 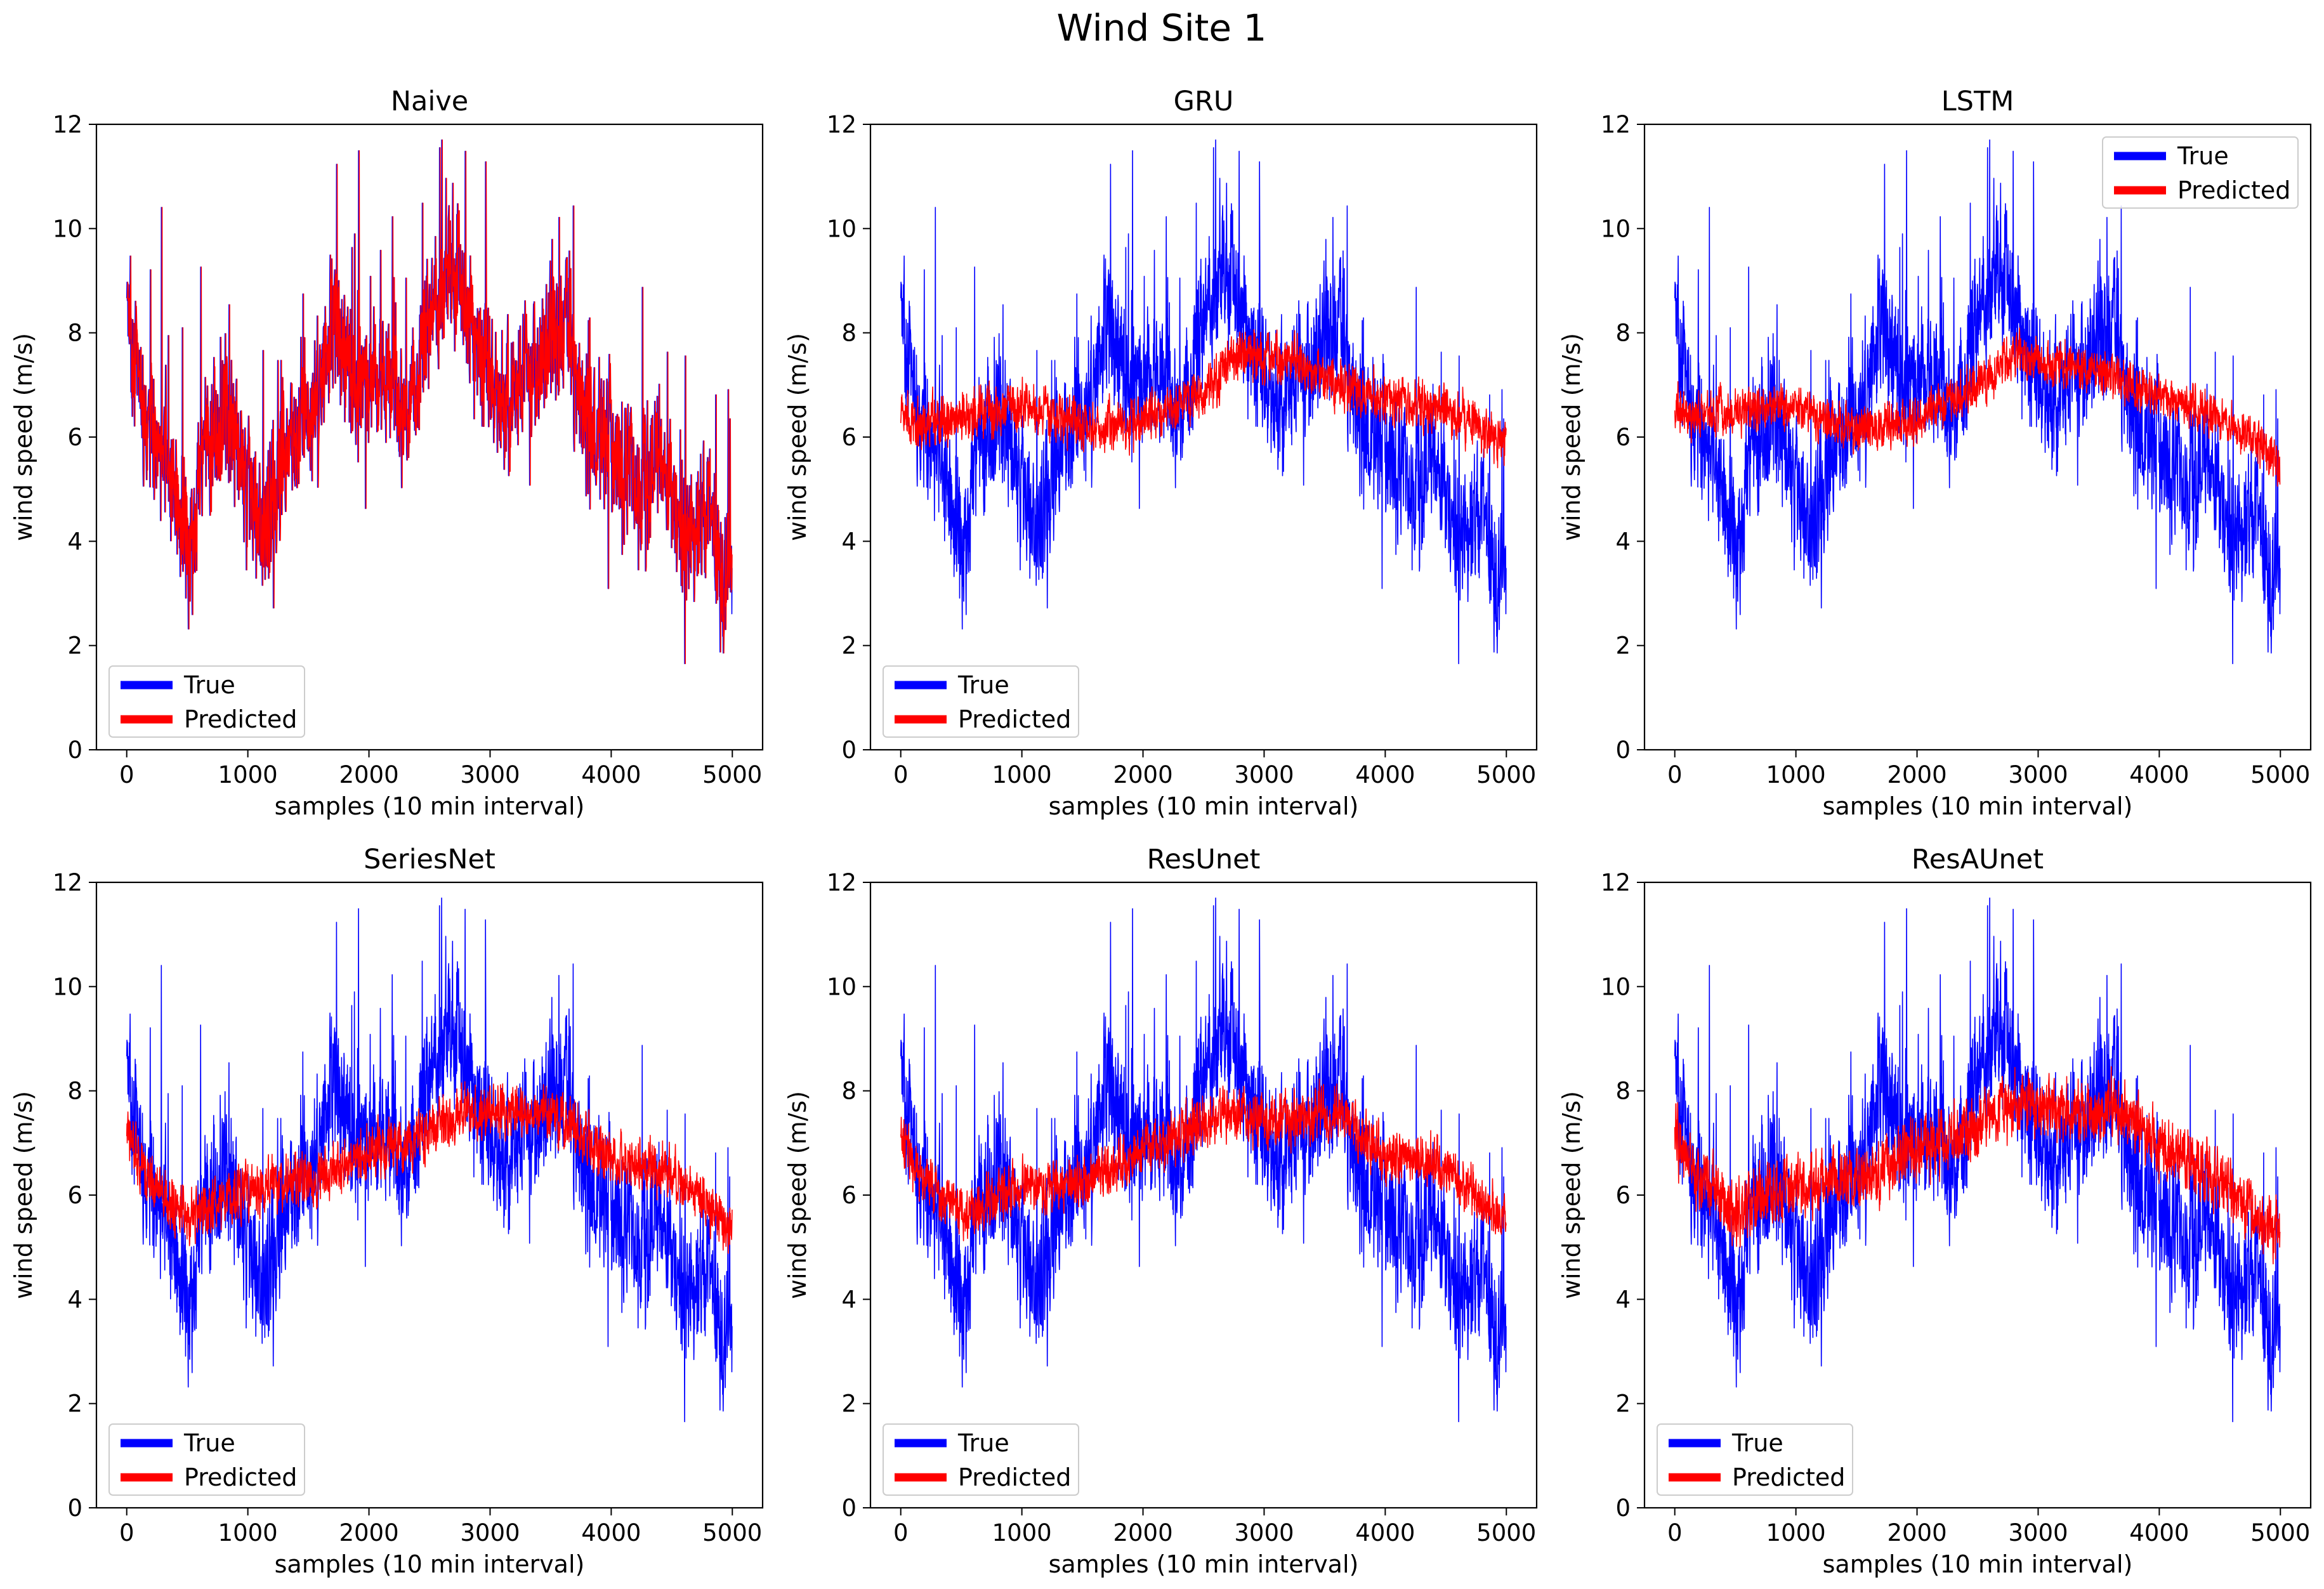 What do you see at coordinates (429, 101) in the screenshot?
I see `panel-title: Naive` at bounding box center [429, 101].